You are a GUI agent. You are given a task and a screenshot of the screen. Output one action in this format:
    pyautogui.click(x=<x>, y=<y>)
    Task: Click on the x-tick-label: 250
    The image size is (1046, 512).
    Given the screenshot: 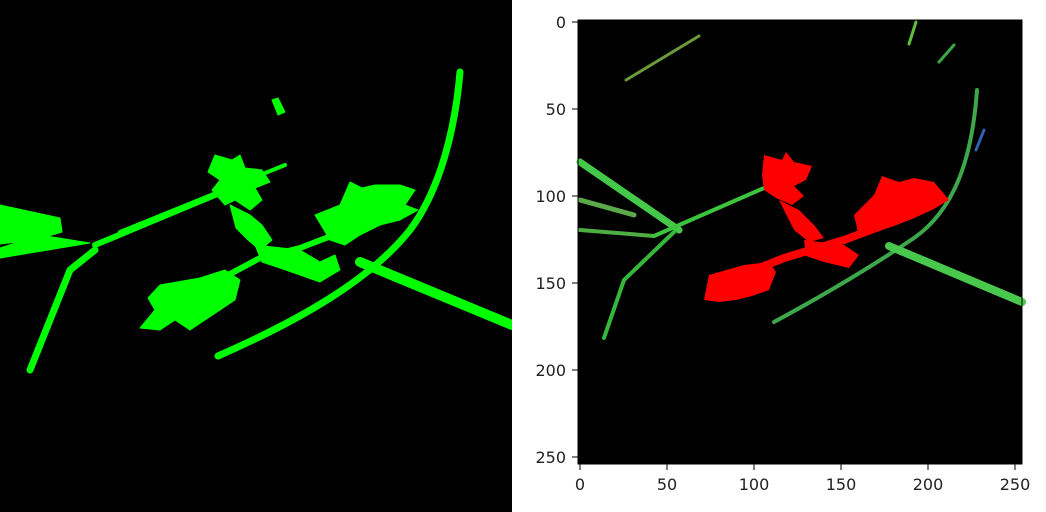 What is the action you would take?
    pyautogui.click(x=1015, y=484)
    